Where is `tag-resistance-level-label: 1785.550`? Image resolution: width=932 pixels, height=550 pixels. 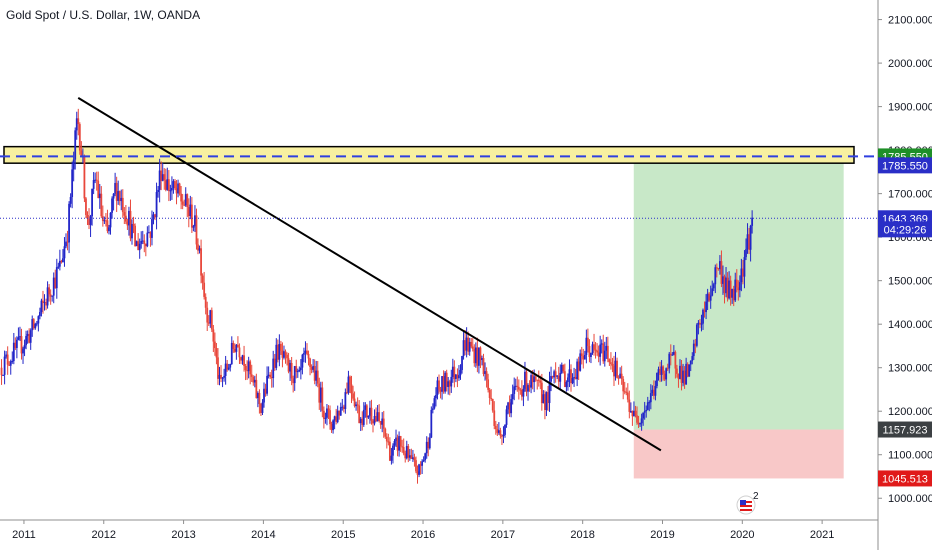 tag-resistance-level-label: 1785.550 is located at coordinates (905, 166).